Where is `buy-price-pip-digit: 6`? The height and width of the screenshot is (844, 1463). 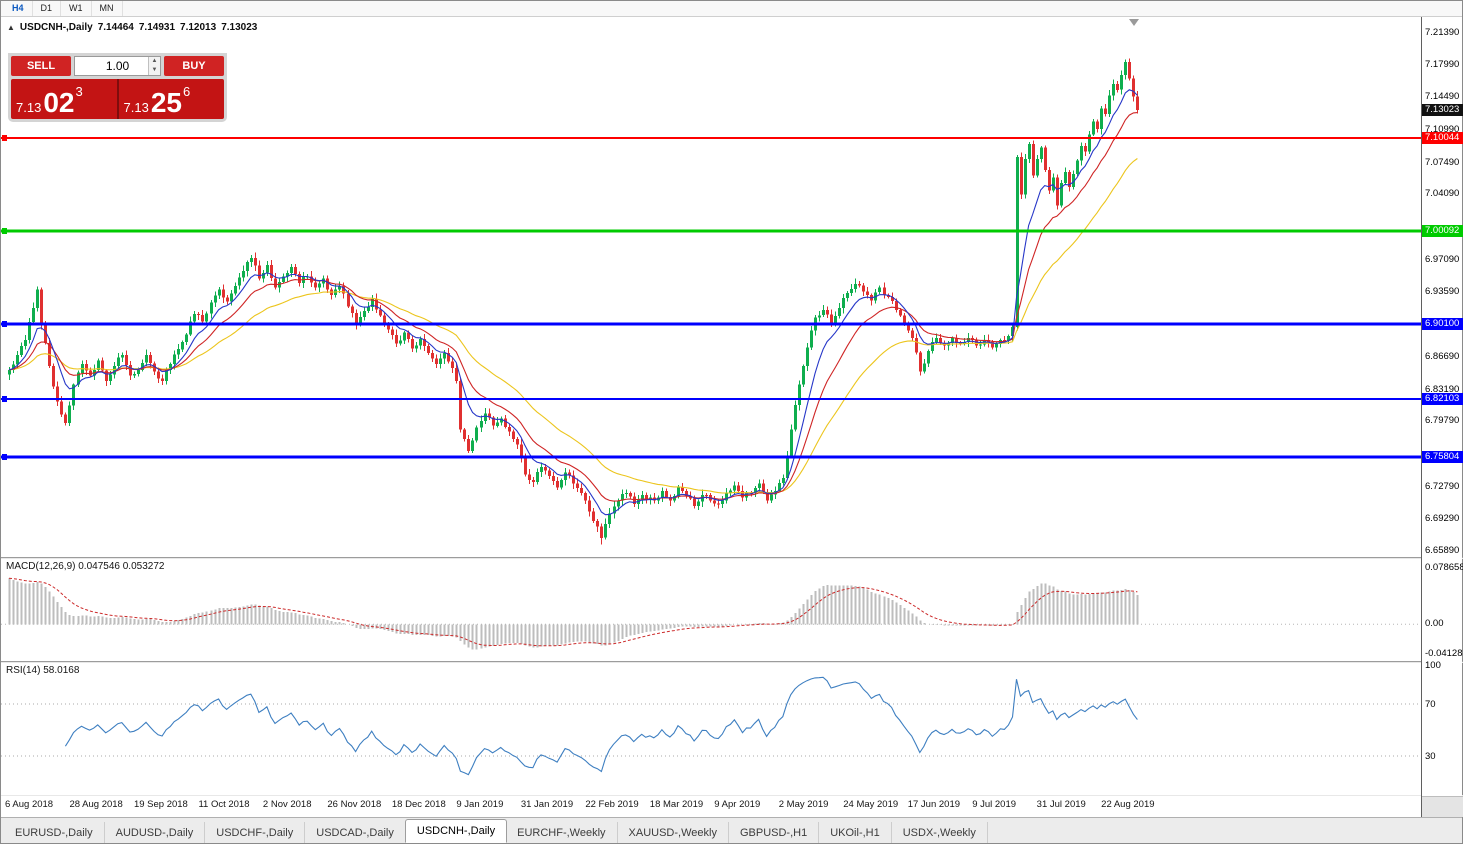
buy-price-pip-digit: 6 is located at coordinates (186, 91).